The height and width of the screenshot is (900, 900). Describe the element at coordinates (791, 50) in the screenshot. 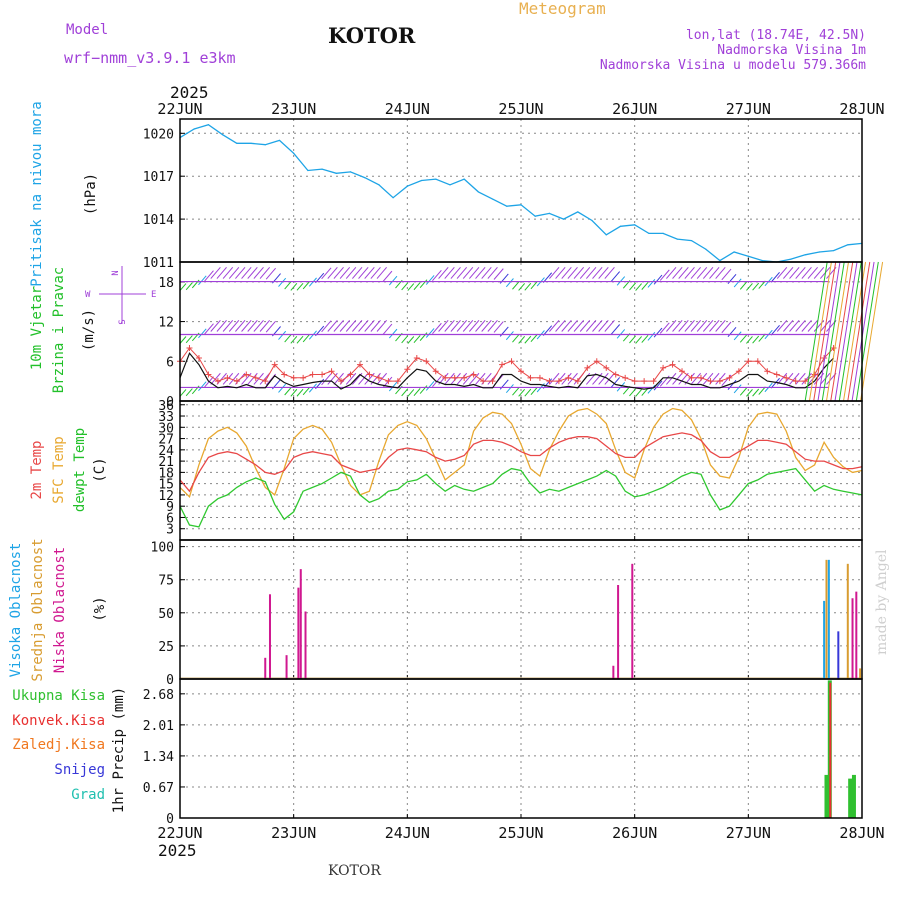

I see `elevation-label: Nadmorska Visina 1m` at that location.